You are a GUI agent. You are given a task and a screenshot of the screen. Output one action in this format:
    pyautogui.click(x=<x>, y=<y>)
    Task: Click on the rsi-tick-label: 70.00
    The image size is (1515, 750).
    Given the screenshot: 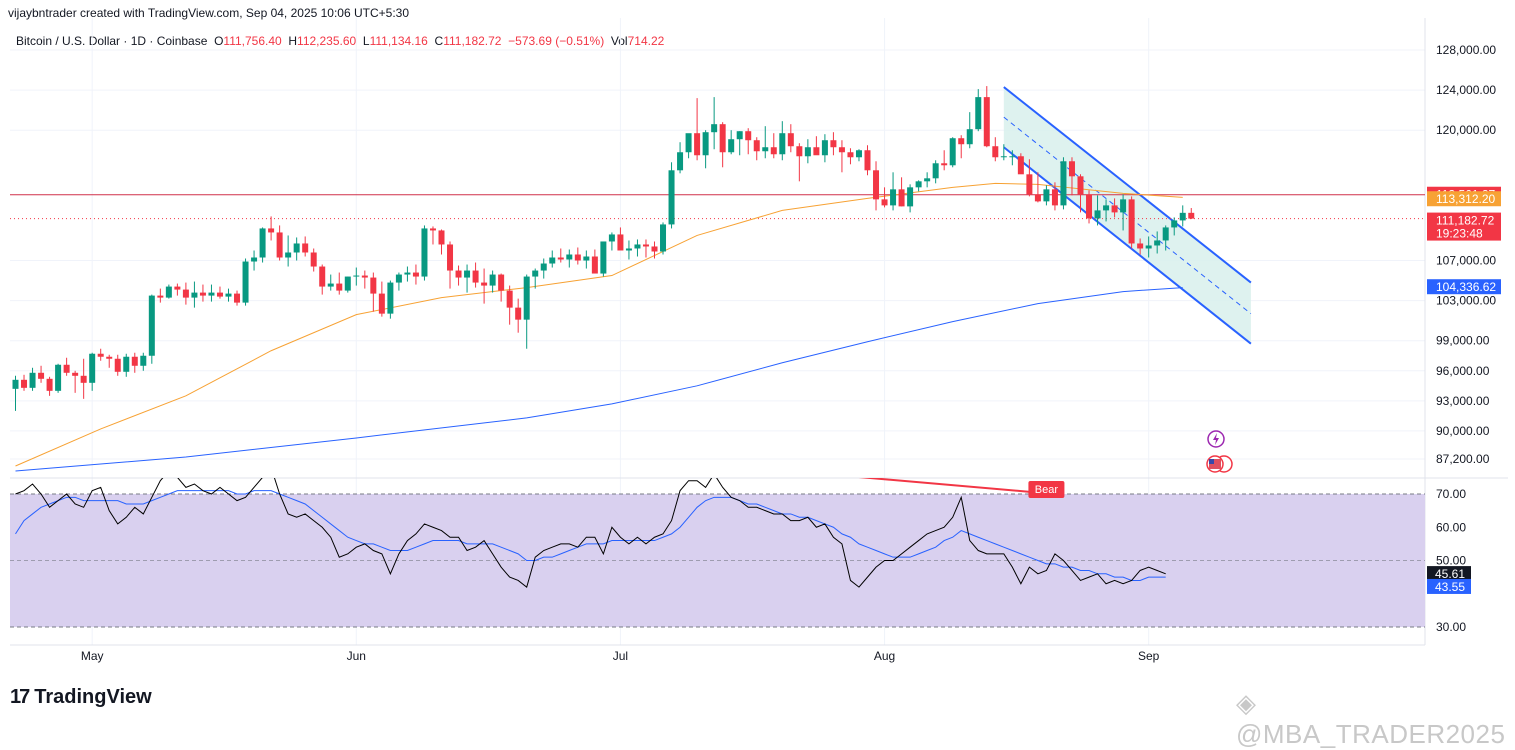 What is the action you would take?
    pyautogui.click(x=1451, y=494)
    